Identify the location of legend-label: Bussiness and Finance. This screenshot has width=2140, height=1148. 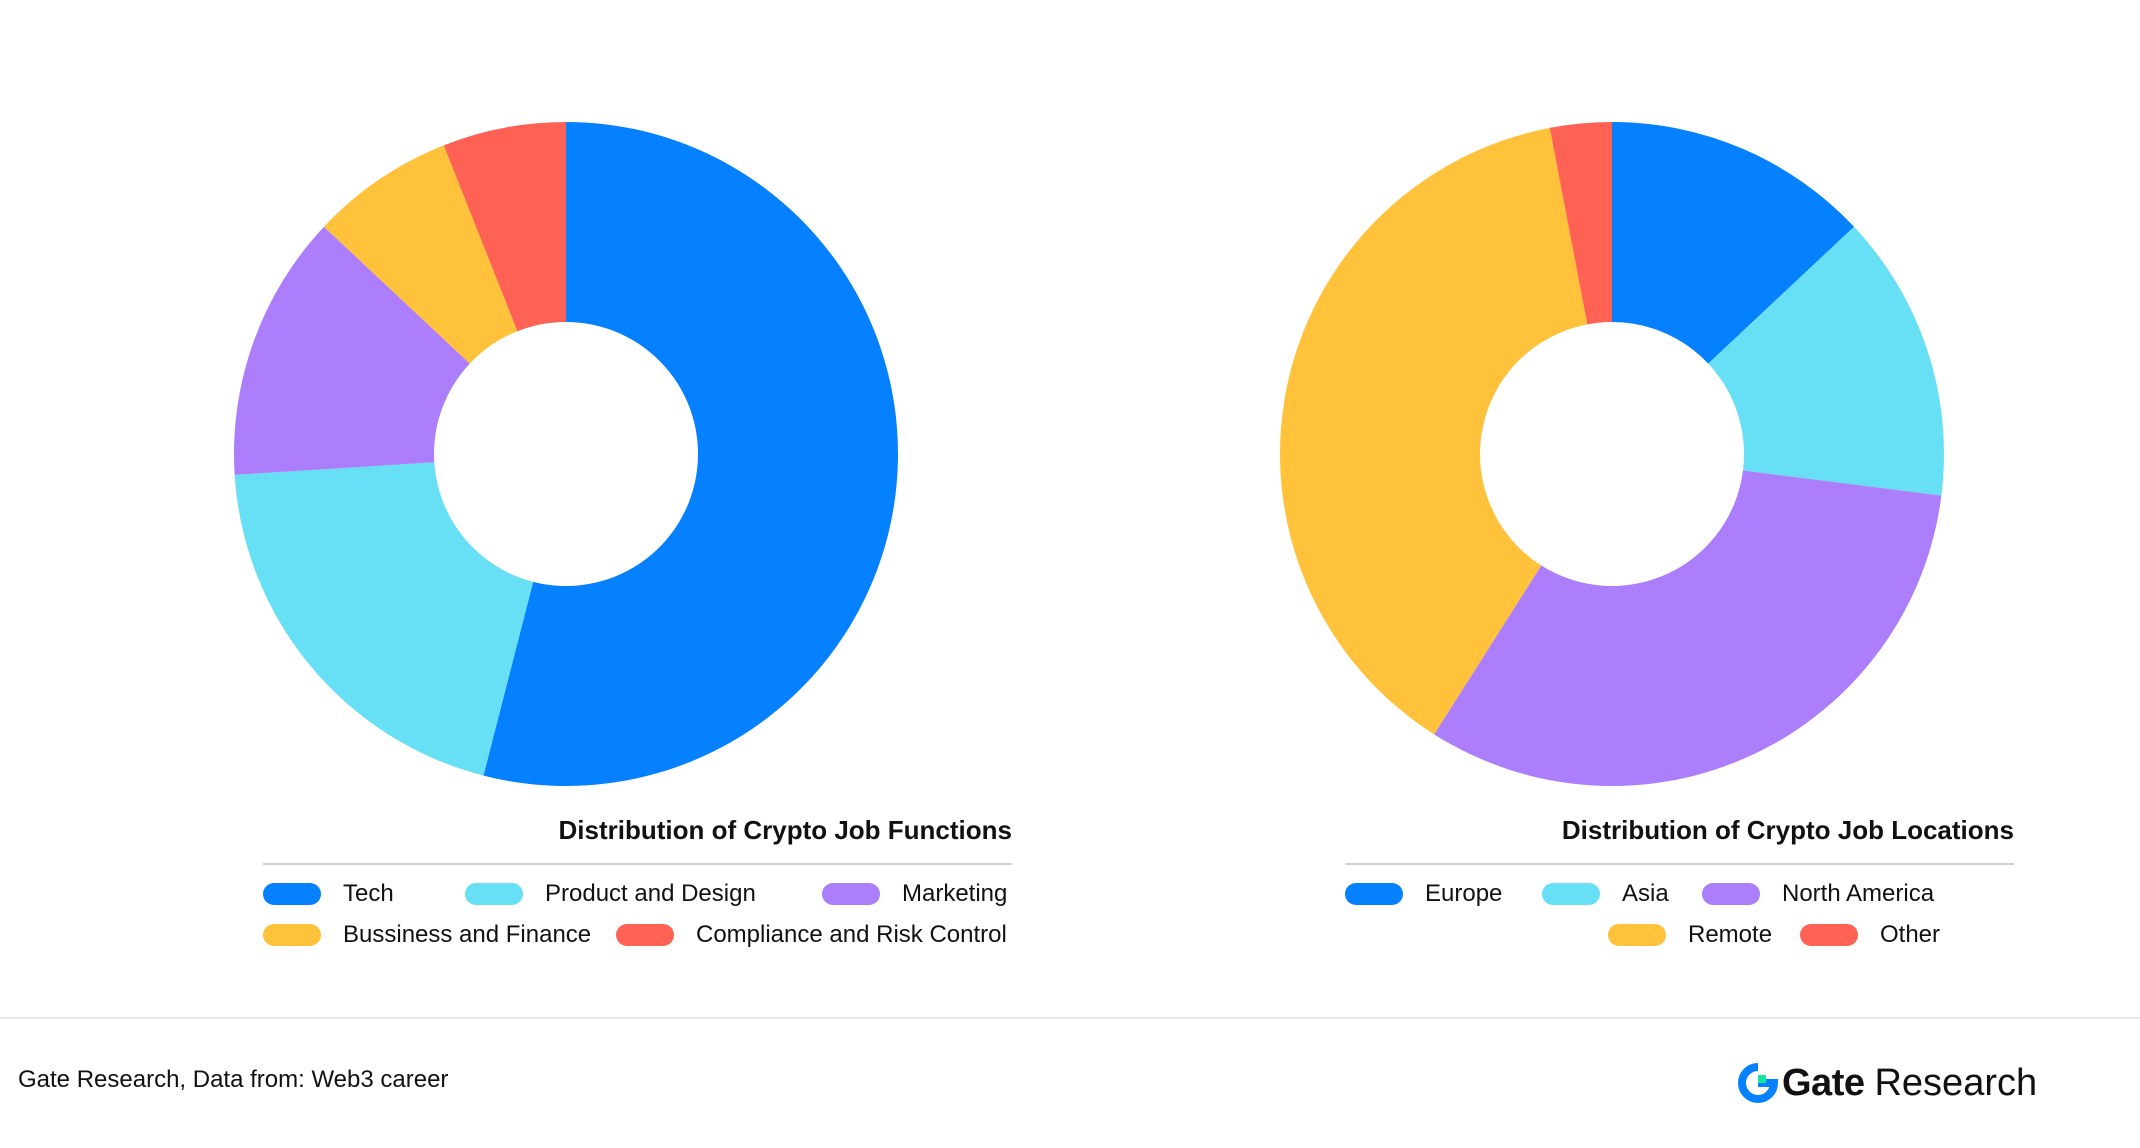
(467, 934).